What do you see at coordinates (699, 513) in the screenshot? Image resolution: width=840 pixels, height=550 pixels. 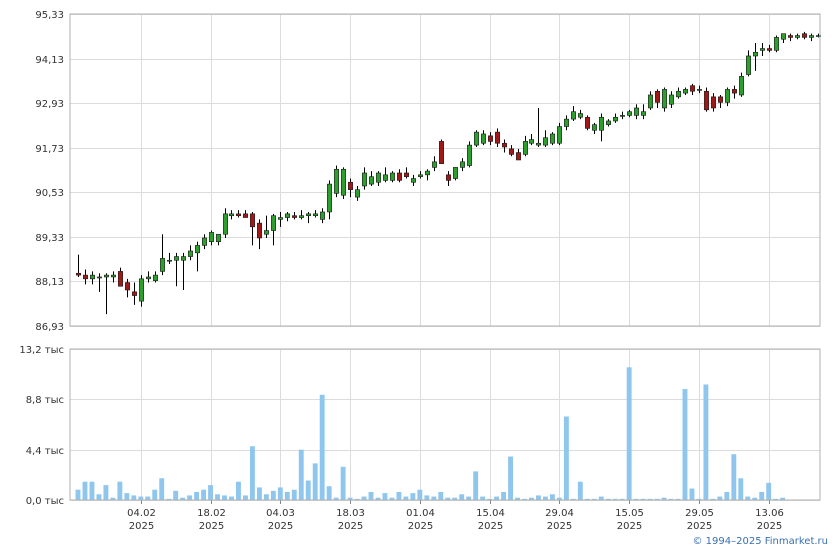 I see `x-tick-date-label: 29.05` at bounding box center [699, 513].